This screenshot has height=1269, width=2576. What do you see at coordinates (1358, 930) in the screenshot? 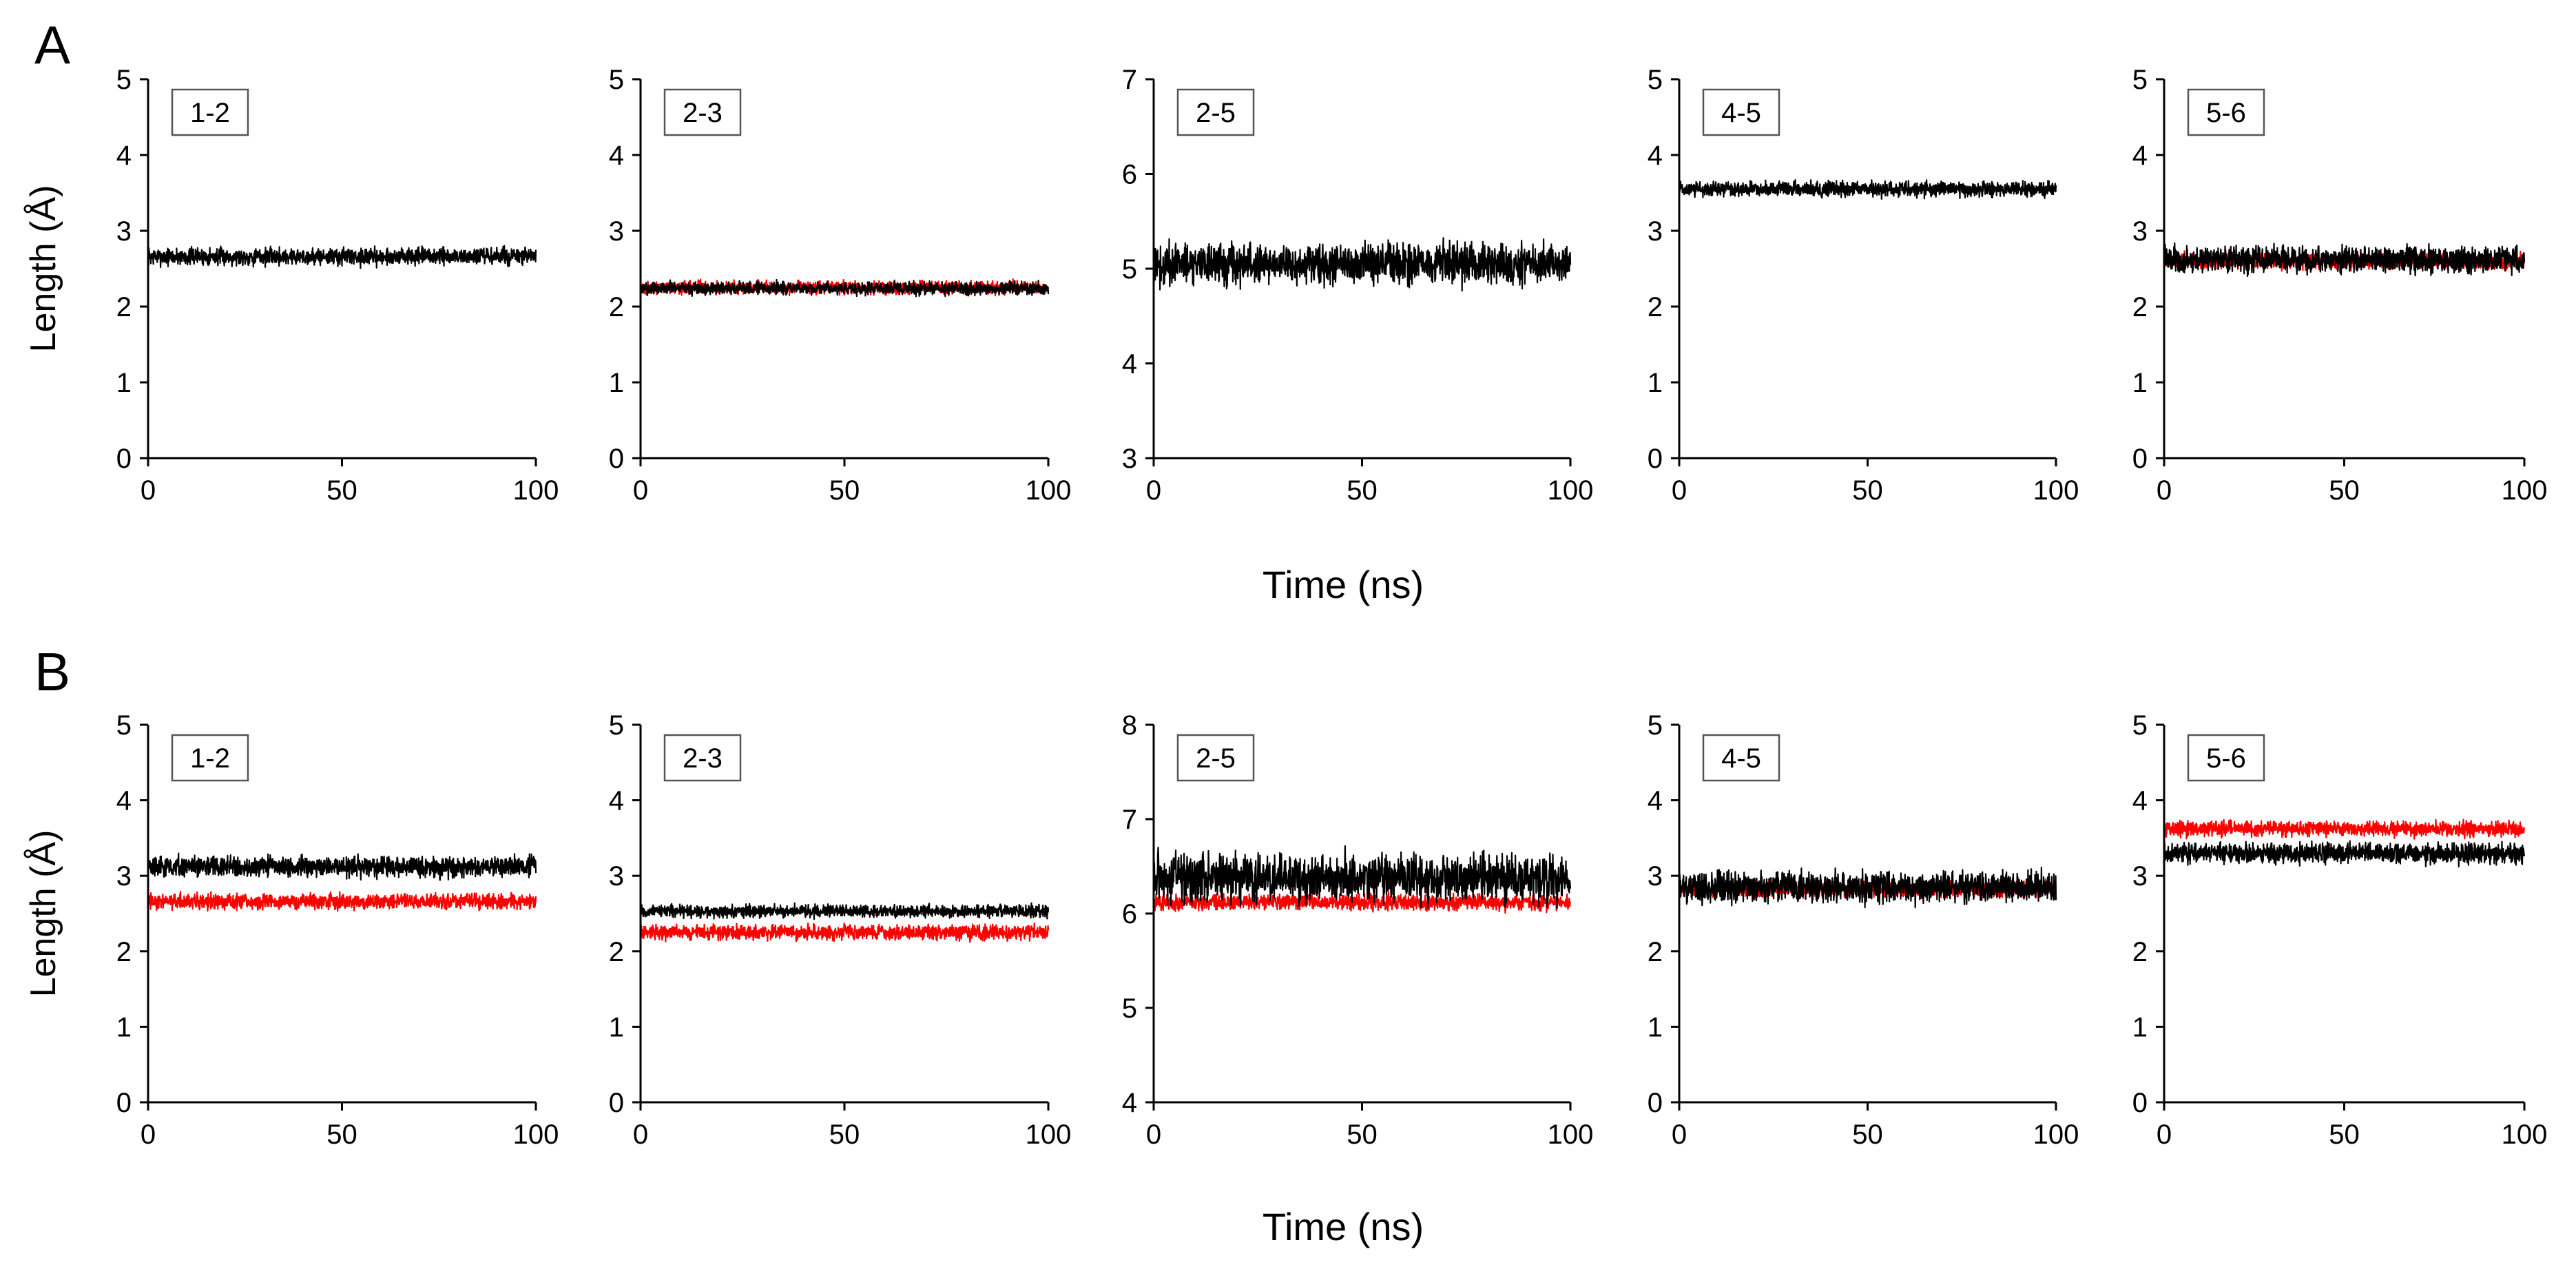
I see `subplot-B-2-5: 4 5 6 7 8 0 50 100 2-5` at bounding box center [1358, 930].